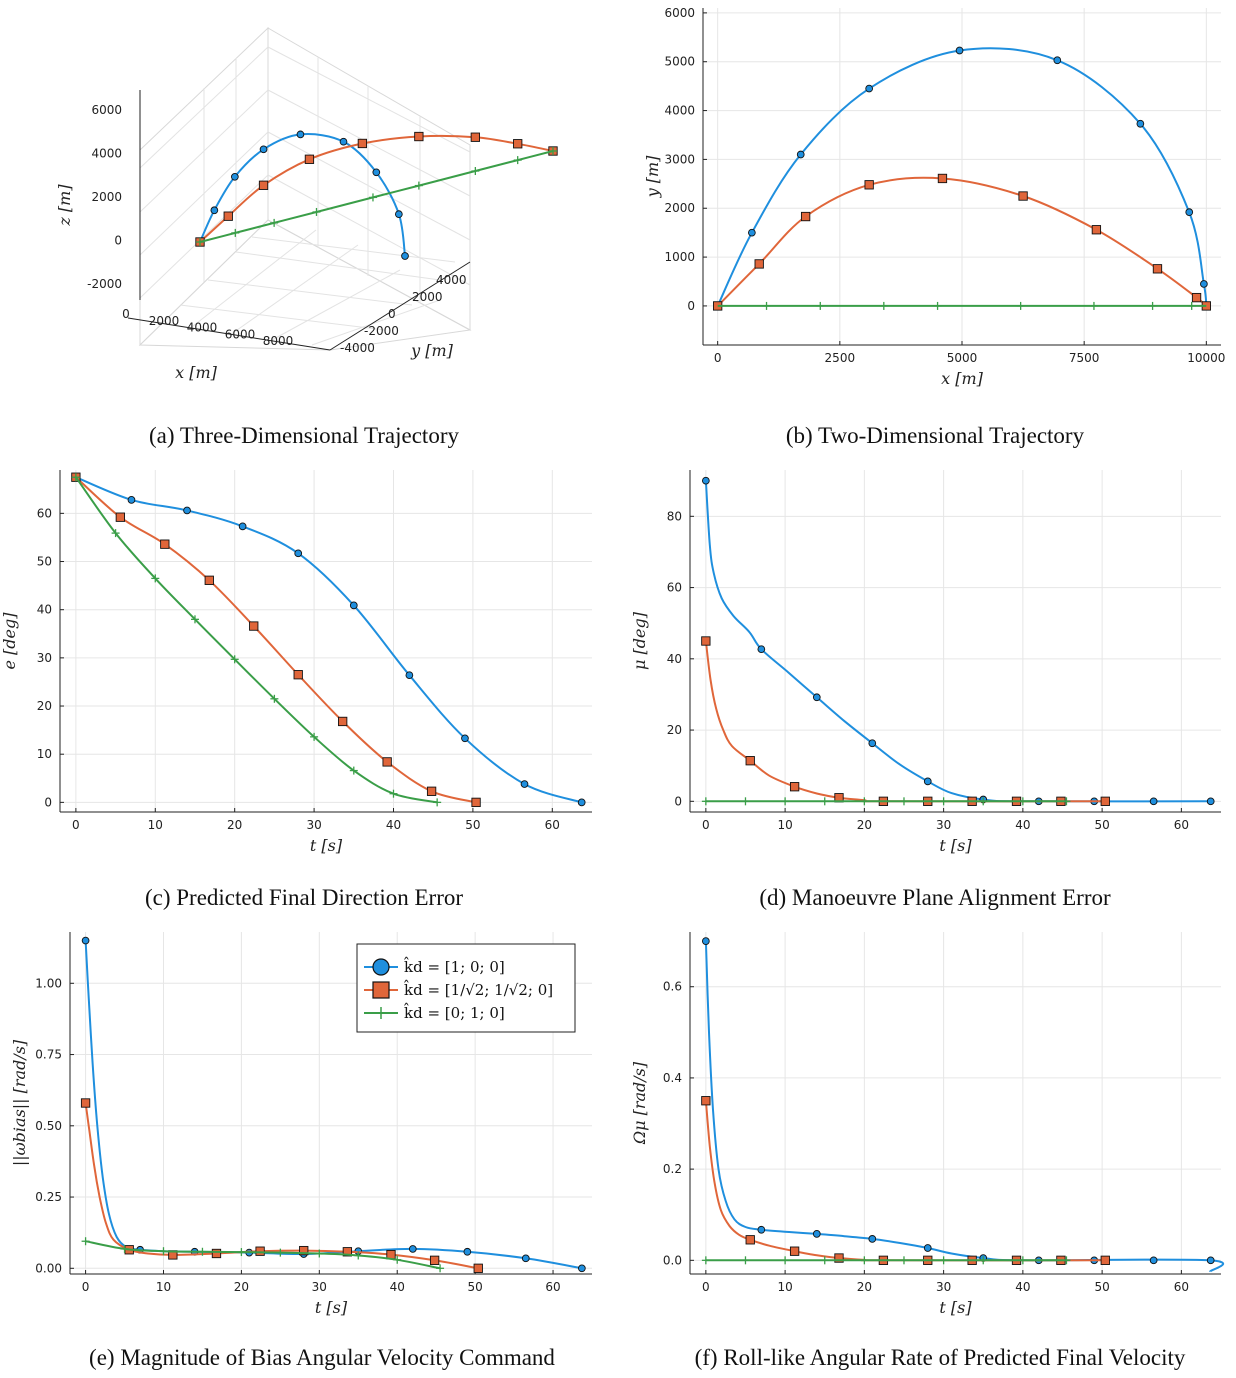 Image resolution: width=1236 pixels, height=1378 pixels. What do you see at coordinates (472, 825) in the screenshot?
I see `c-xtick-label: 50` at bounding box center [472, 825].